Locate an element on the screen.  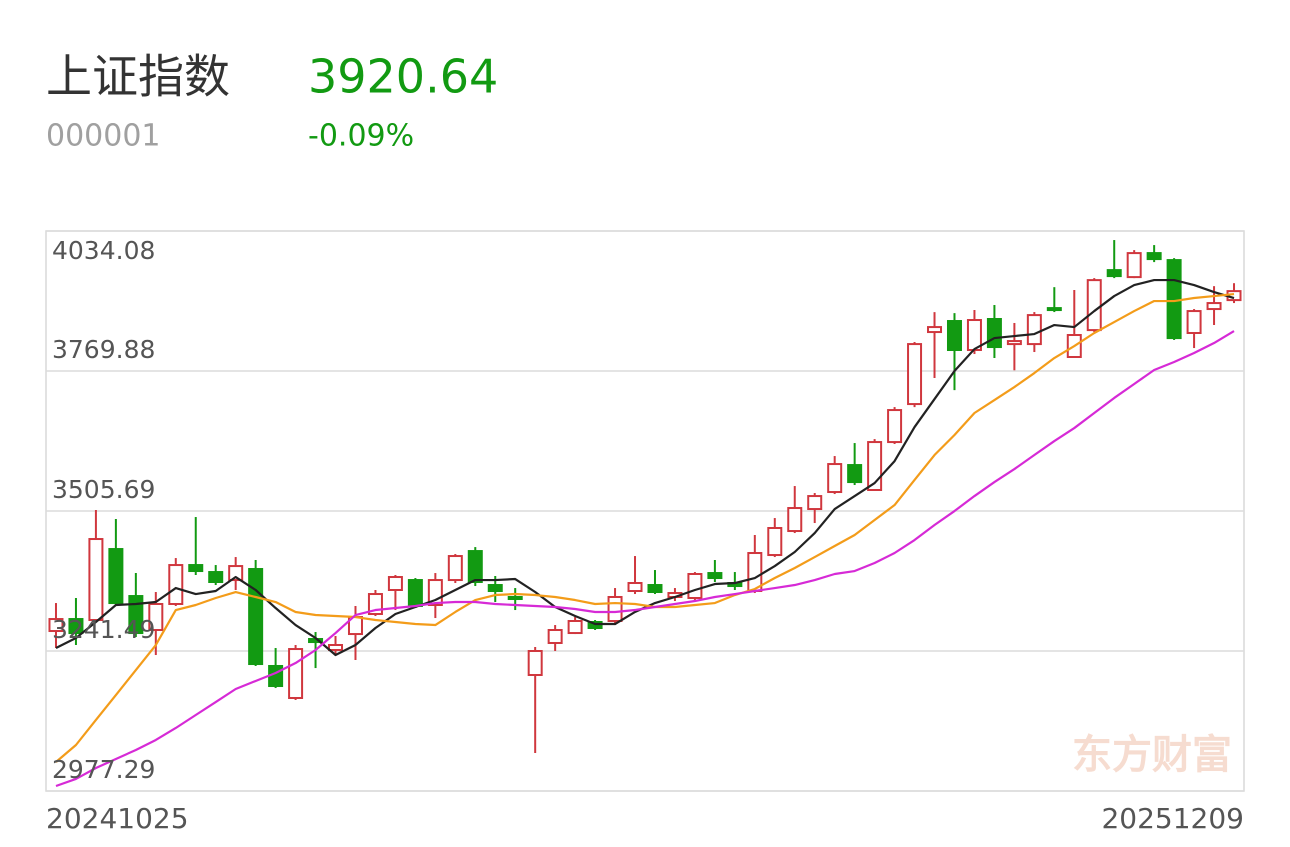
index-price: 3920.64 is located at coordinates (403, 77).